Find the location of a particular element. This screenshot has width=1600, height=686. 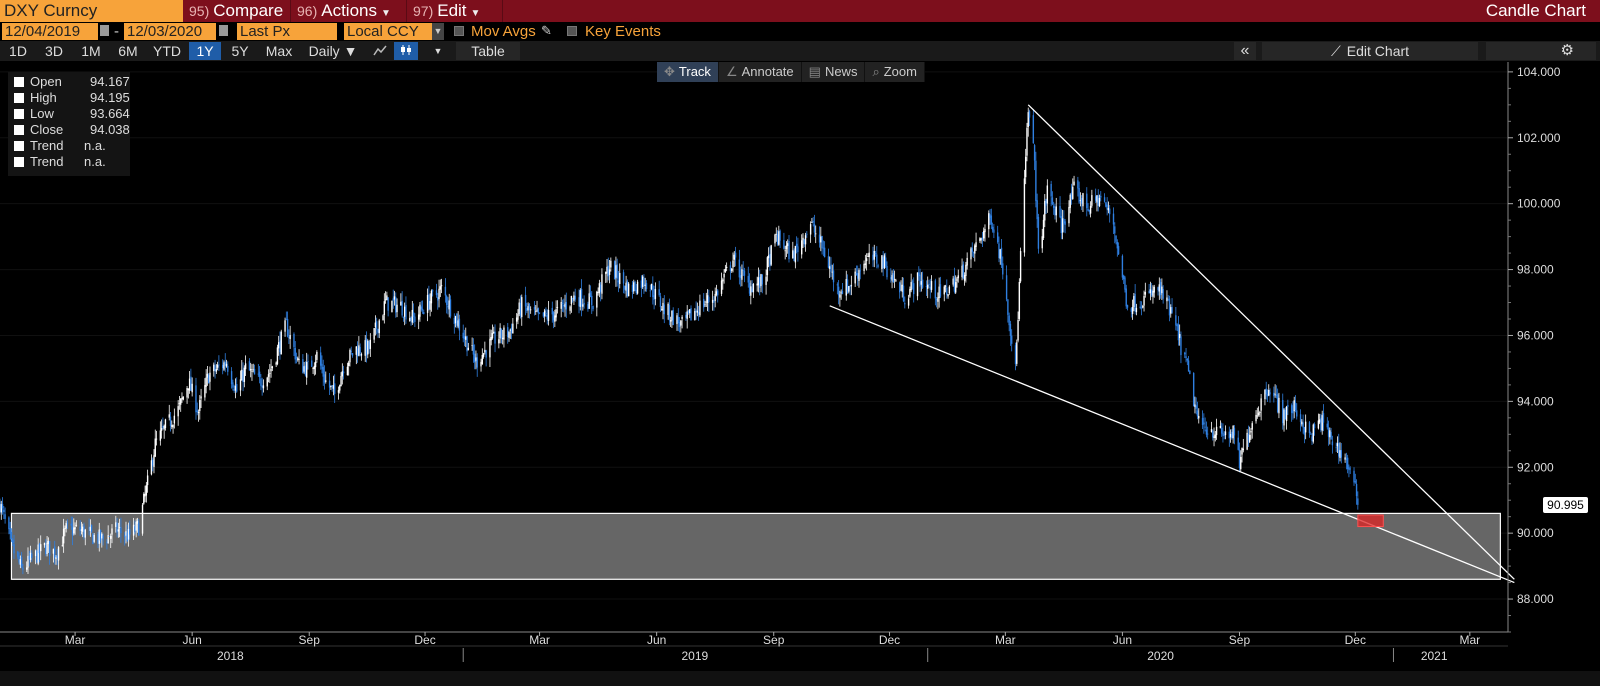

start-calendar-icon is located at coordinates (104, 30).